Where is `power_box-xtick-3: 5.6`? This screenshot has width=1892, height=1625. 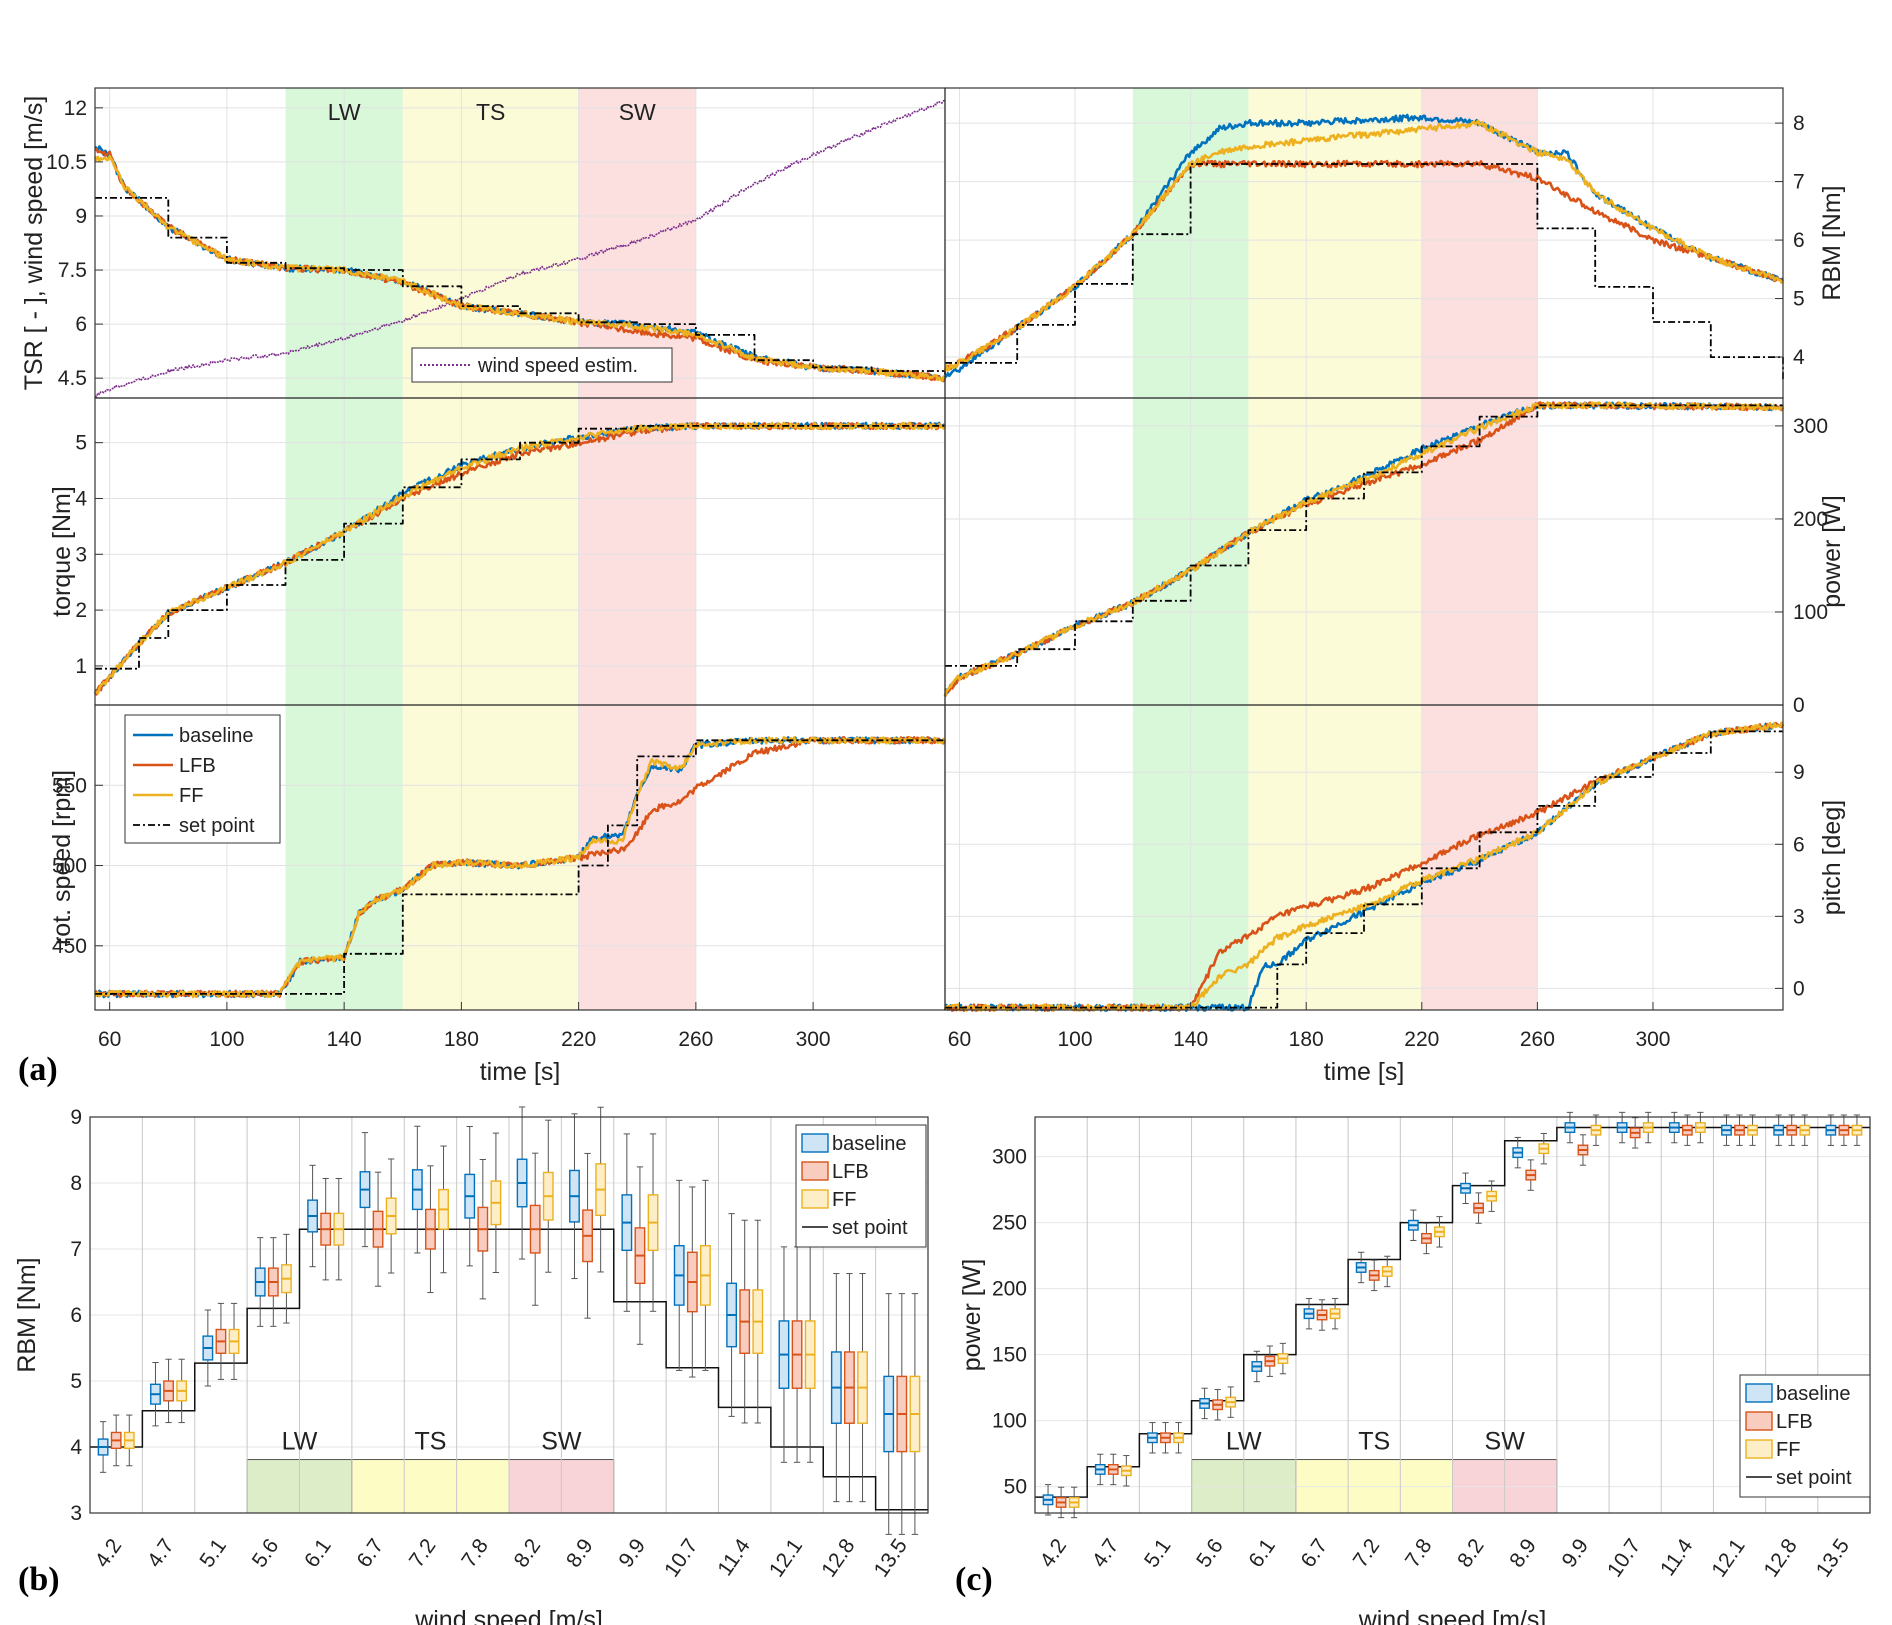
power_box-xtick-3: 5.6 is located at coordinates (1210, 1553).